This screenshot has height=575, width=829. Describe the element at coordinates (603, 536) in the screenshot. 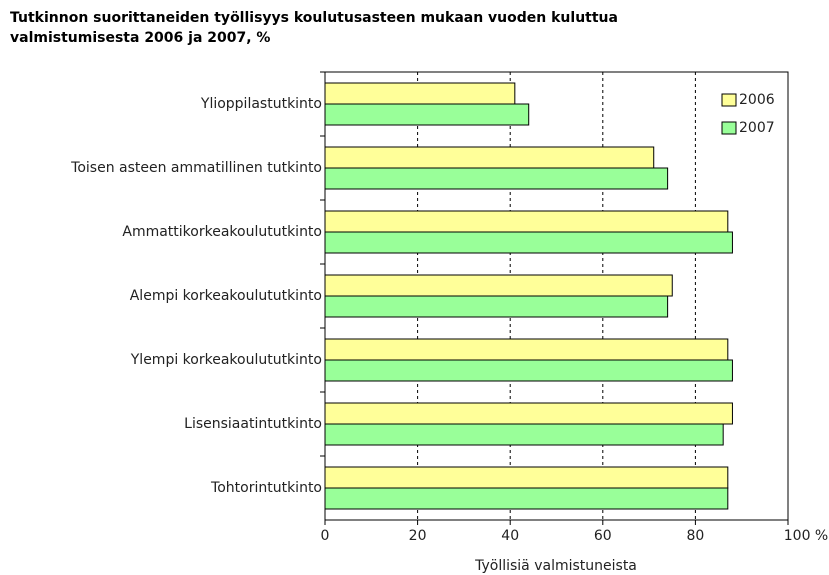

I see `x-tick-label: 60` at that location.